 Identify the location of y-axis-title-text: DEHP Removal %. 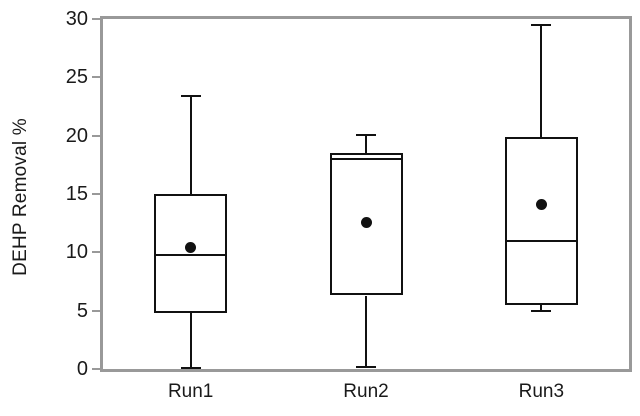
(20, 197).